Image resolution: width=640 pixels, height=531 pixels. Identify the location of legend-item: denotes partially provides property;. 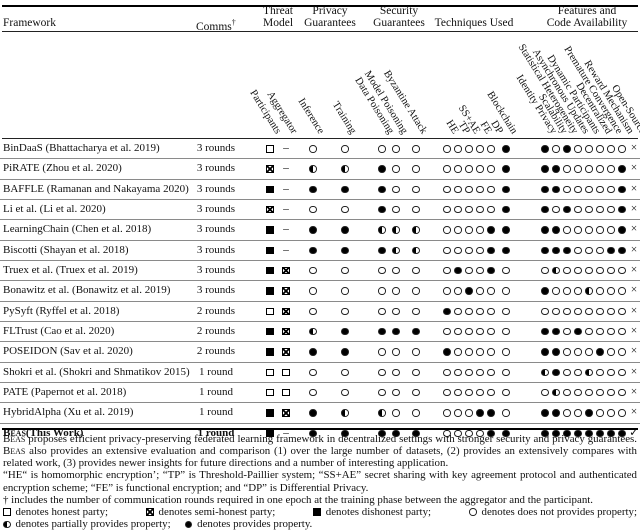
(87, 524).